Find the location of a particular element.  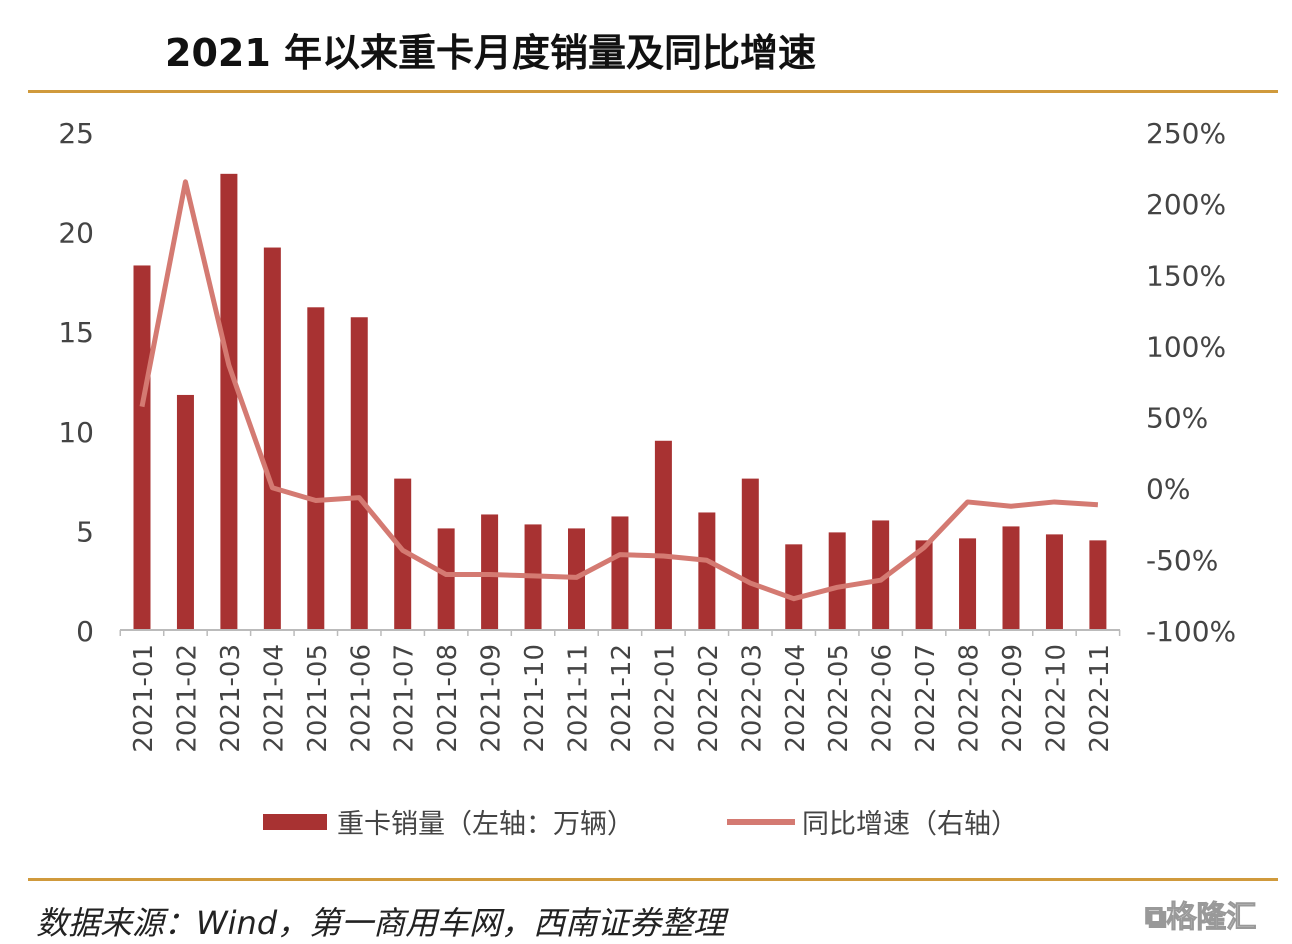

x-tick-label: 2022-07 is located at coordinates (926, 698).